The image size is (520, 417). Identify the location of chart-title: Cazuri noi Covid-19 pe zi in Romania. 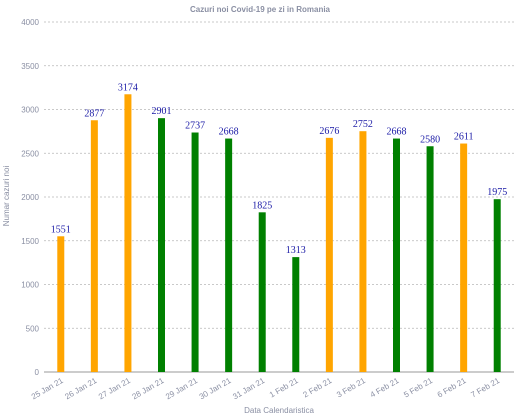
(260, 9).